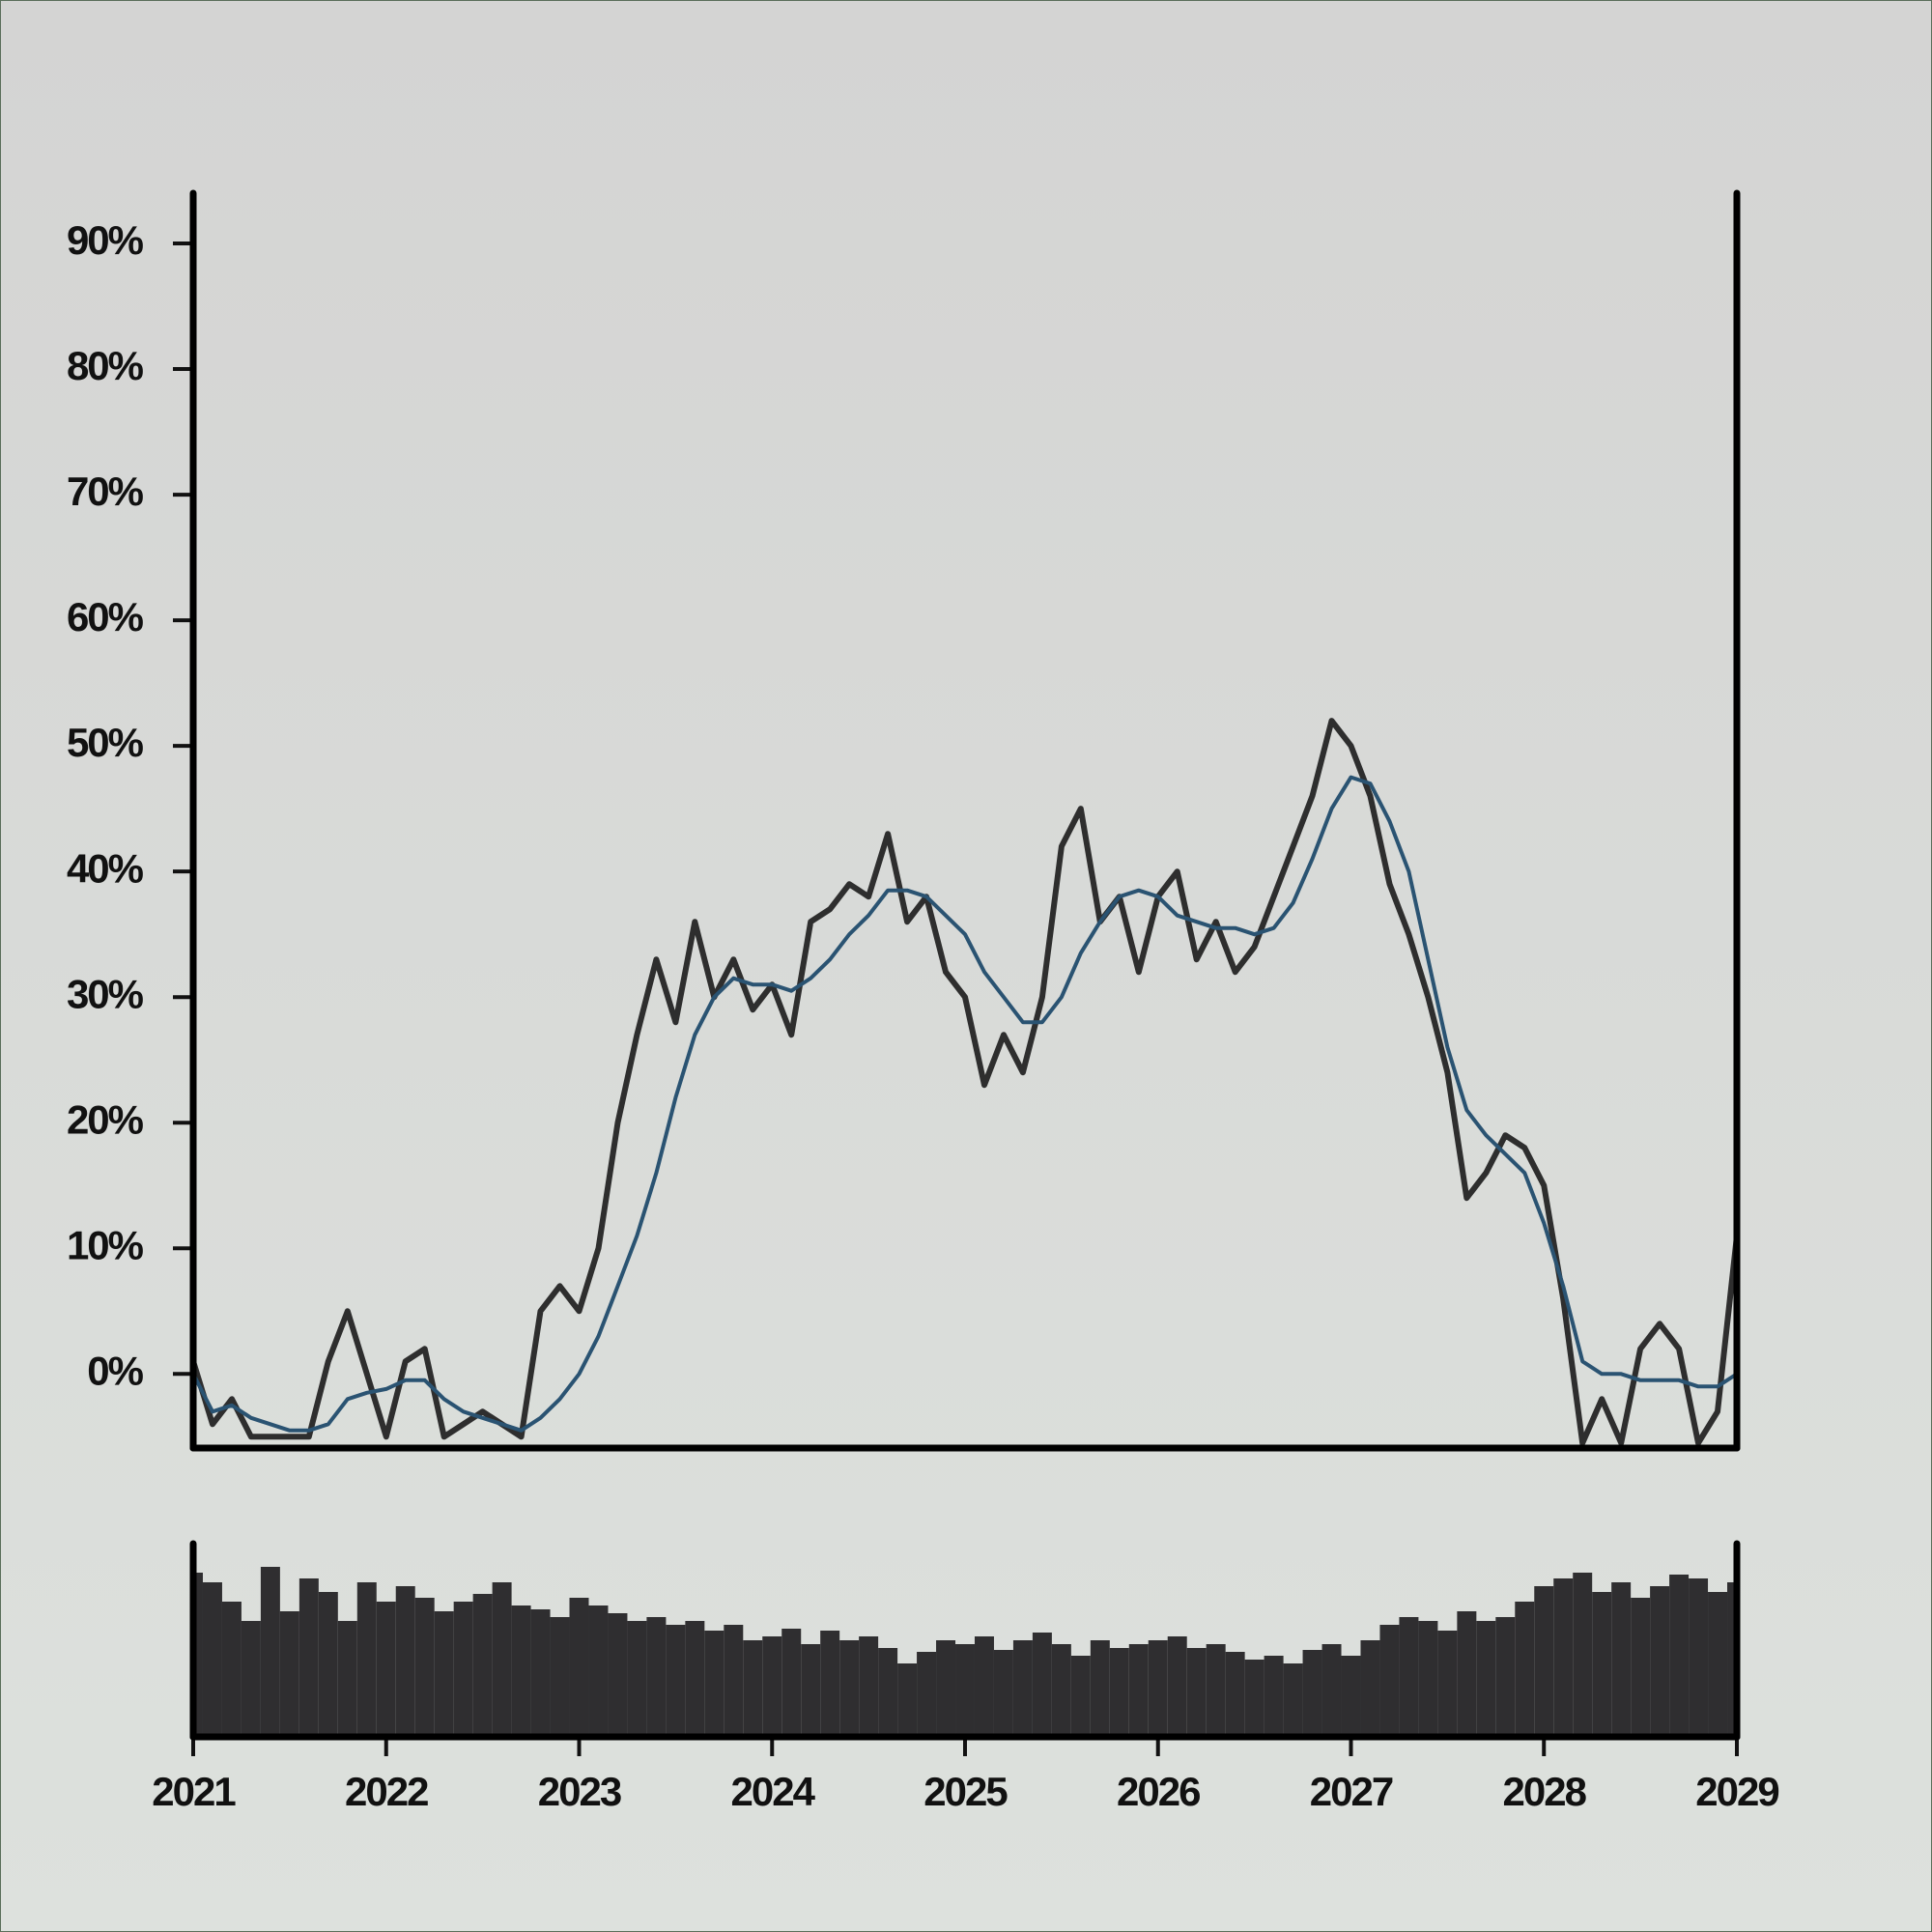 This screenshot has height=1932, width=1932. Describe the element at coordinates (773, 1791) in the screenshot. I see `x-tick-label: 2024` at that location.